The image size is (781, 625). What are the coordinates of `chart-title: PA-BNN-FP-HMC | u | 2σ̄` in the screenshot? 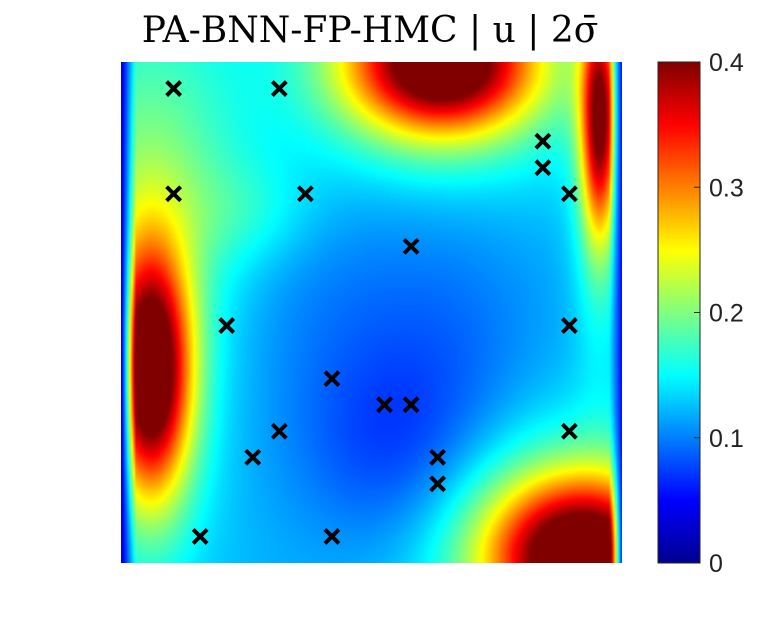 It's located at (370, 30).